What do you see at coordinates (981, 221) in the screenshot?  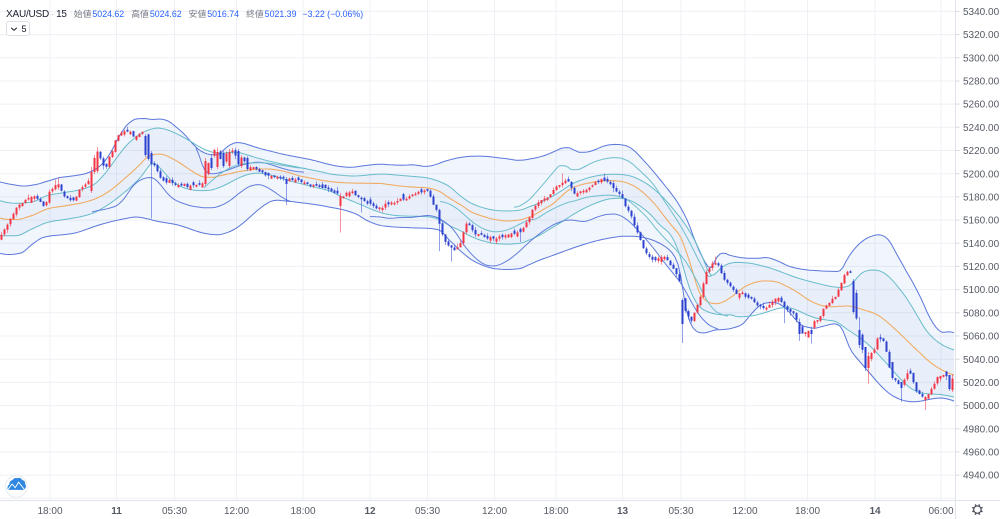 I see `svg-text: 5160.00` at bounding box center [981, 221].